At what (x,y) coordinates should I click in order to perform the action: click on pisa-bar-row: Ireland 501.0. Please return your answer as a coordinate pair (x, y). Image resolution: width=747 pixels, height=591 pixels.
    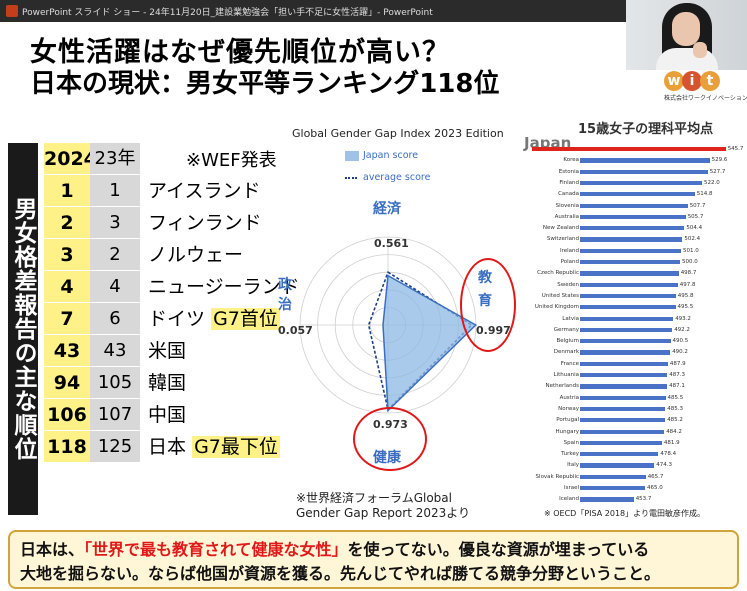
    Looking at the image, I should click on (633, 251).